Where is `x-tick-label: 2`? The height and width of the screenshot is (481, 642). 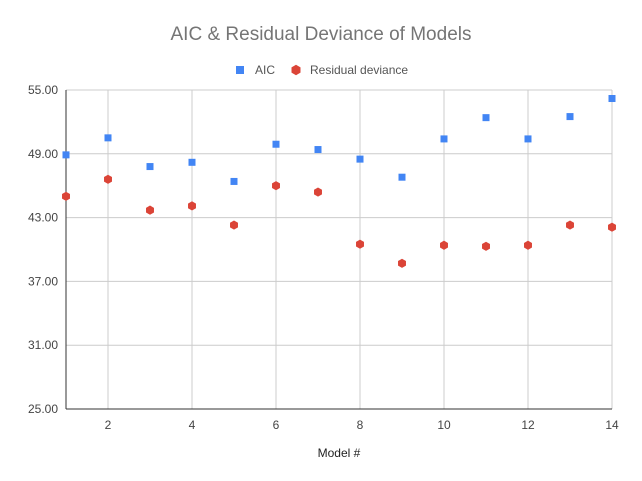 x-tick-label: 2 is located at coordinates (108, 425).